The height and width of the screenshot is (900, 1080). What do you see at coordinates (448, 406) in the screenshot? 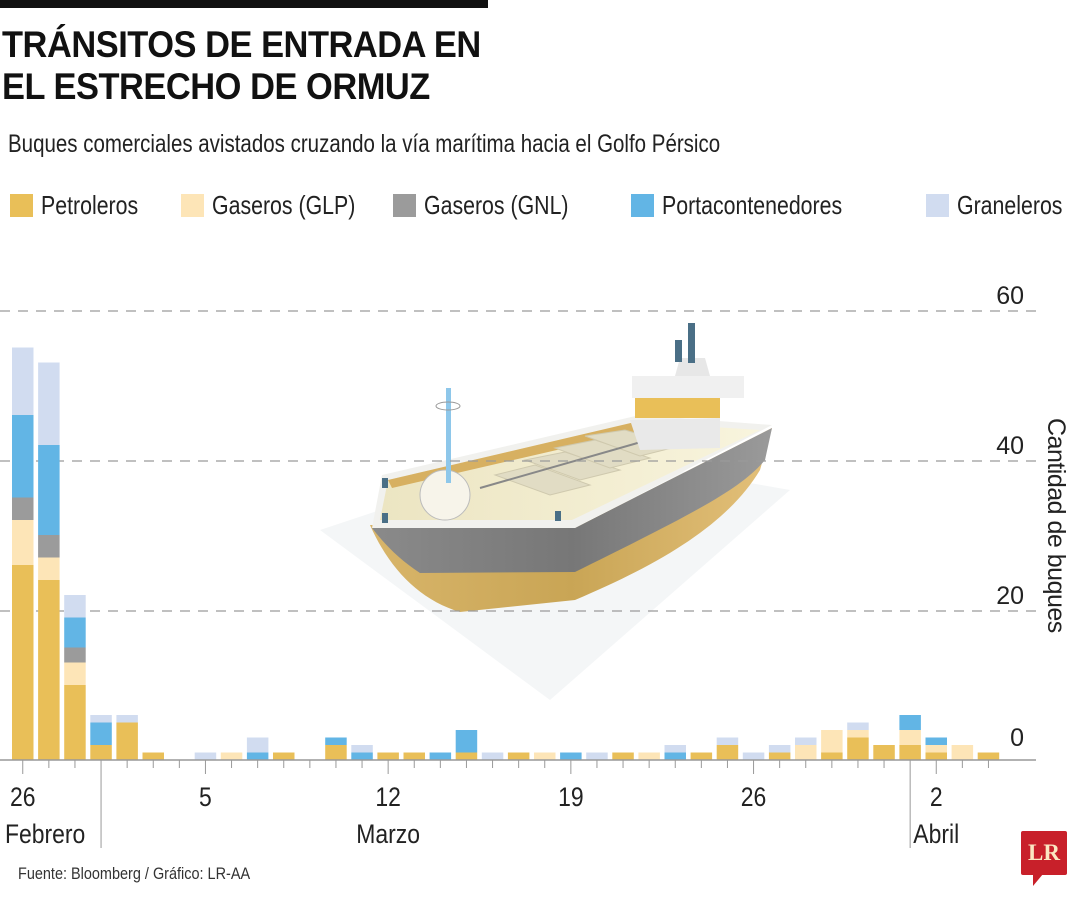
I see `mast-ring` at bounding box center [448, 406].